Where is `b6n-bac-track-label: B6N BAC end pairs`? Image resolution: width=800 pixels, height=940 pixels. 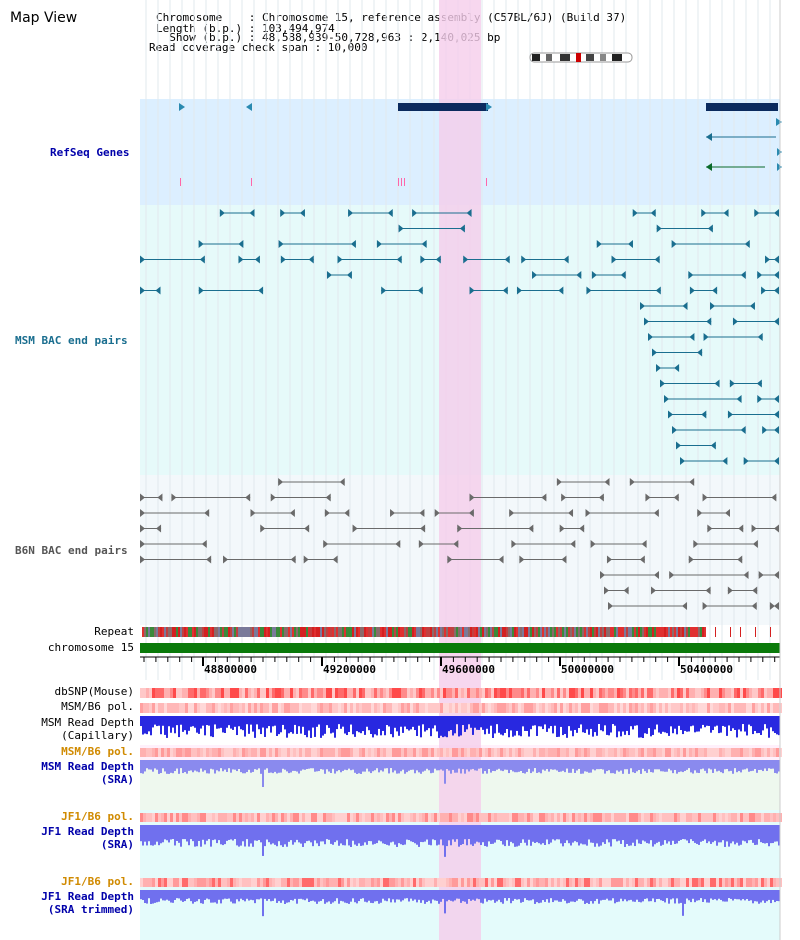 b6n-bac-track-label: B6N BAC end pairs is located at coordinates (71, 550).